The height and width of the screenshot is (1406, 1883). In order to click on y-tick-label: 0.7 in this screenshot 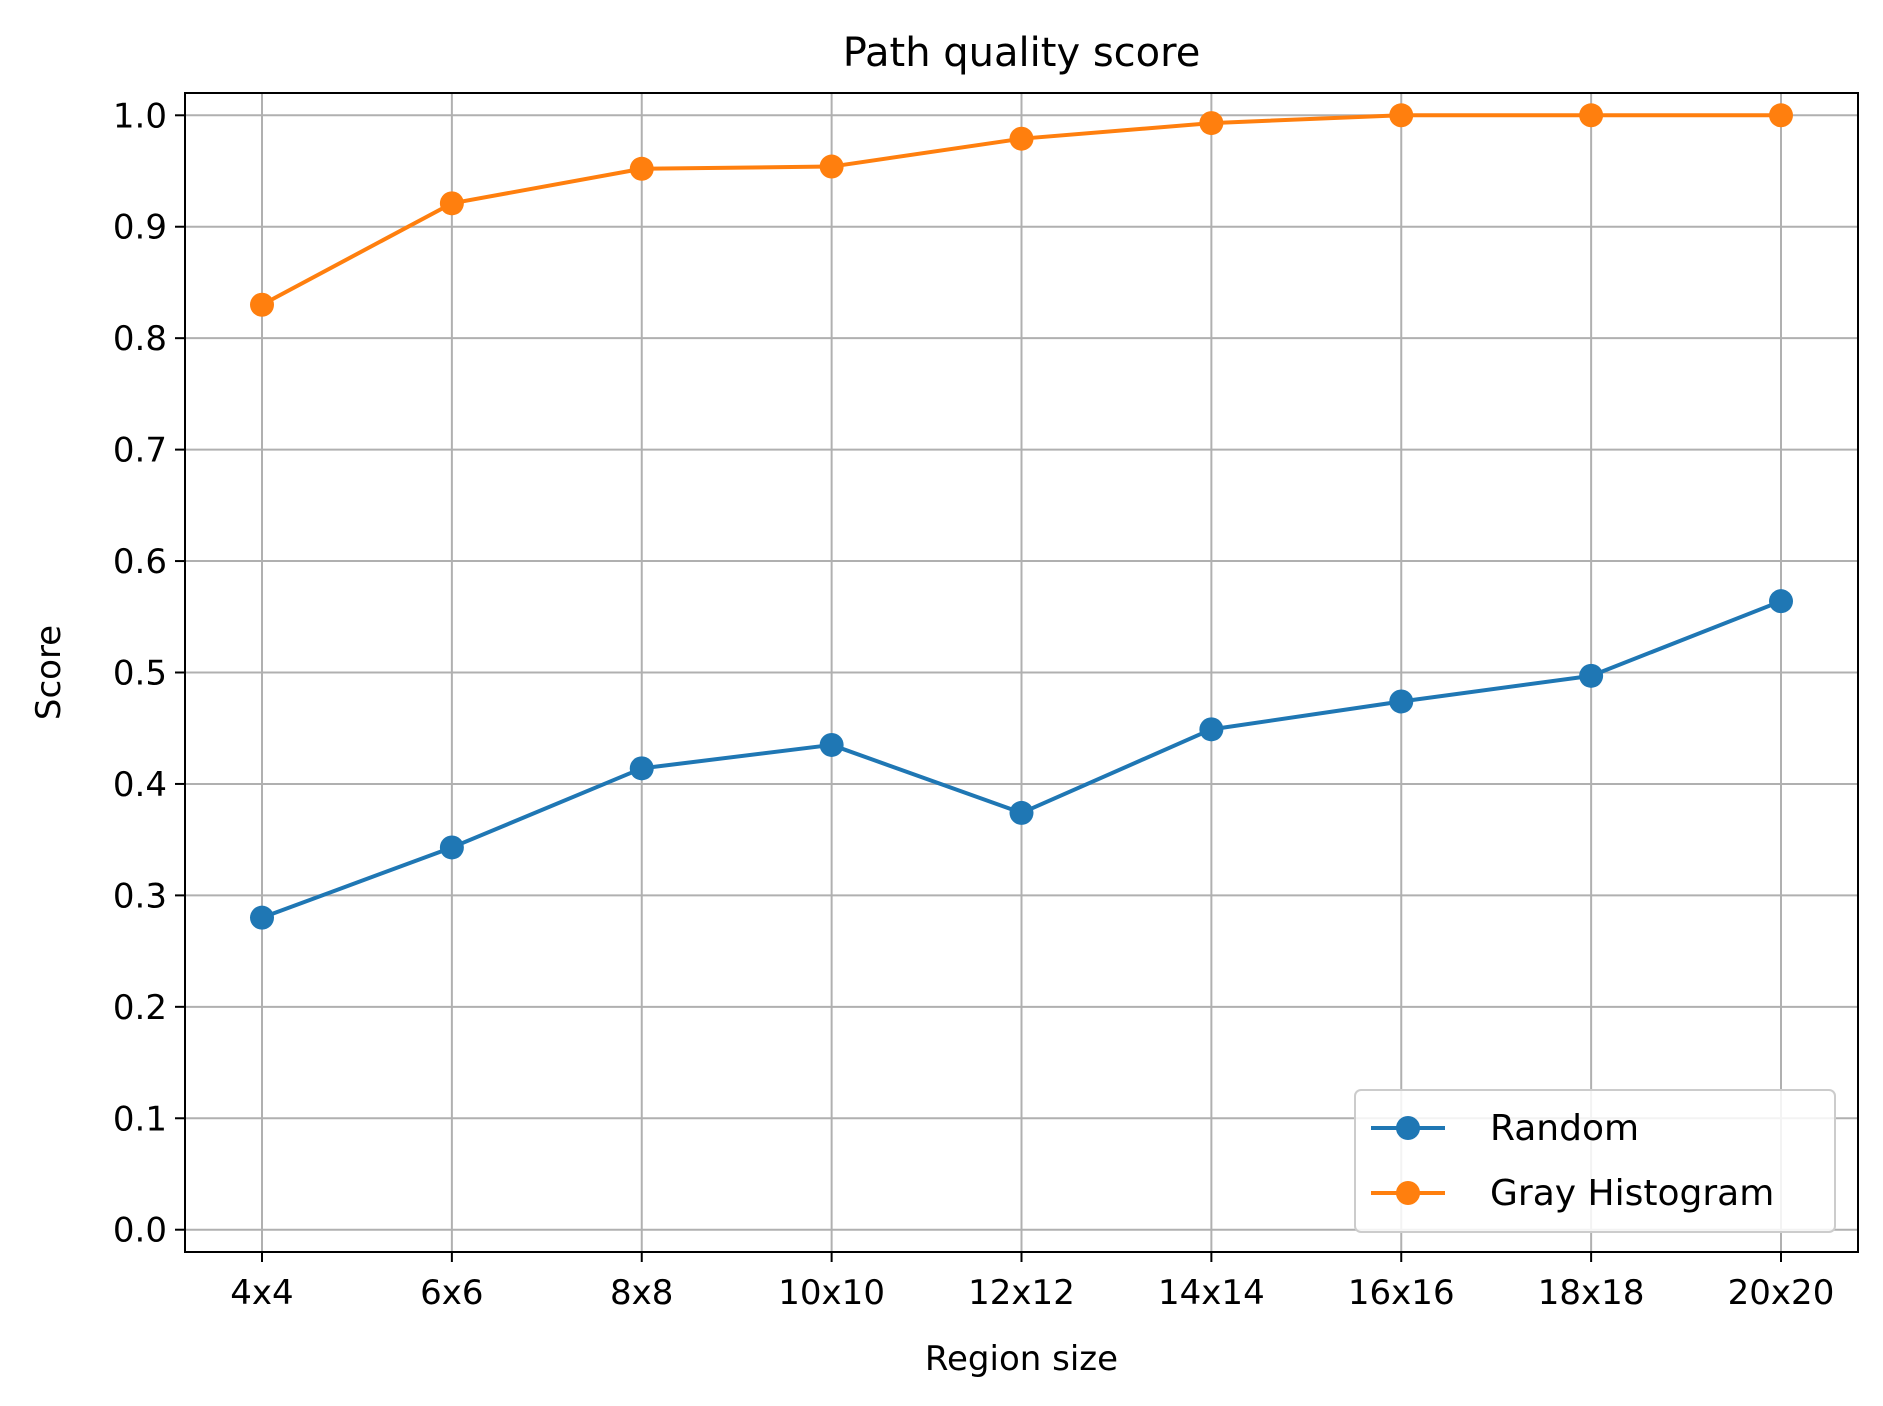, I will do `click(140, 451)`.